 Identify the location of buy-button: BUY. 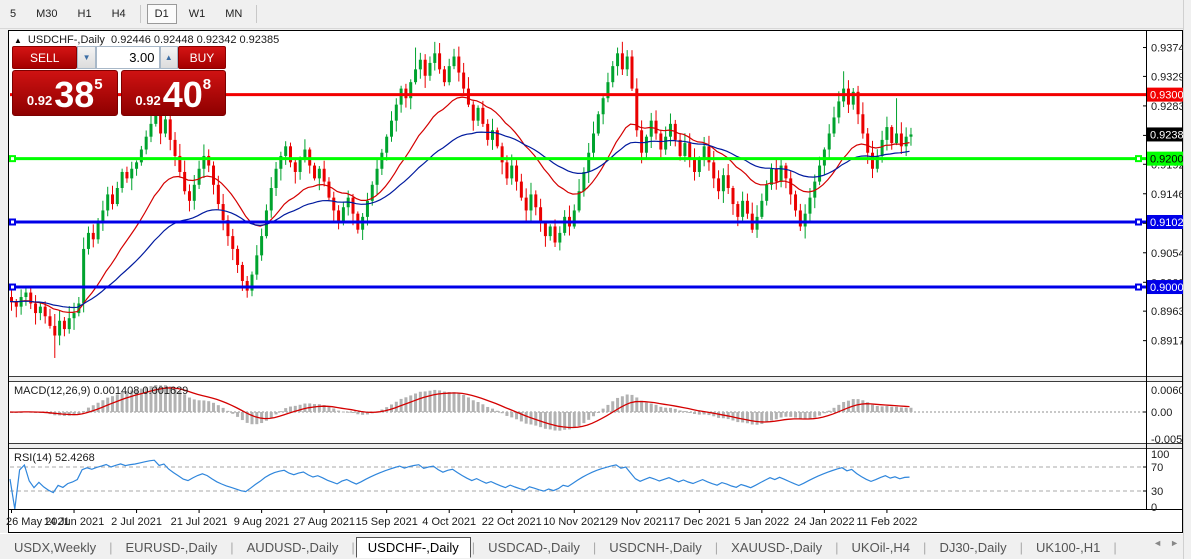
(201, 57).